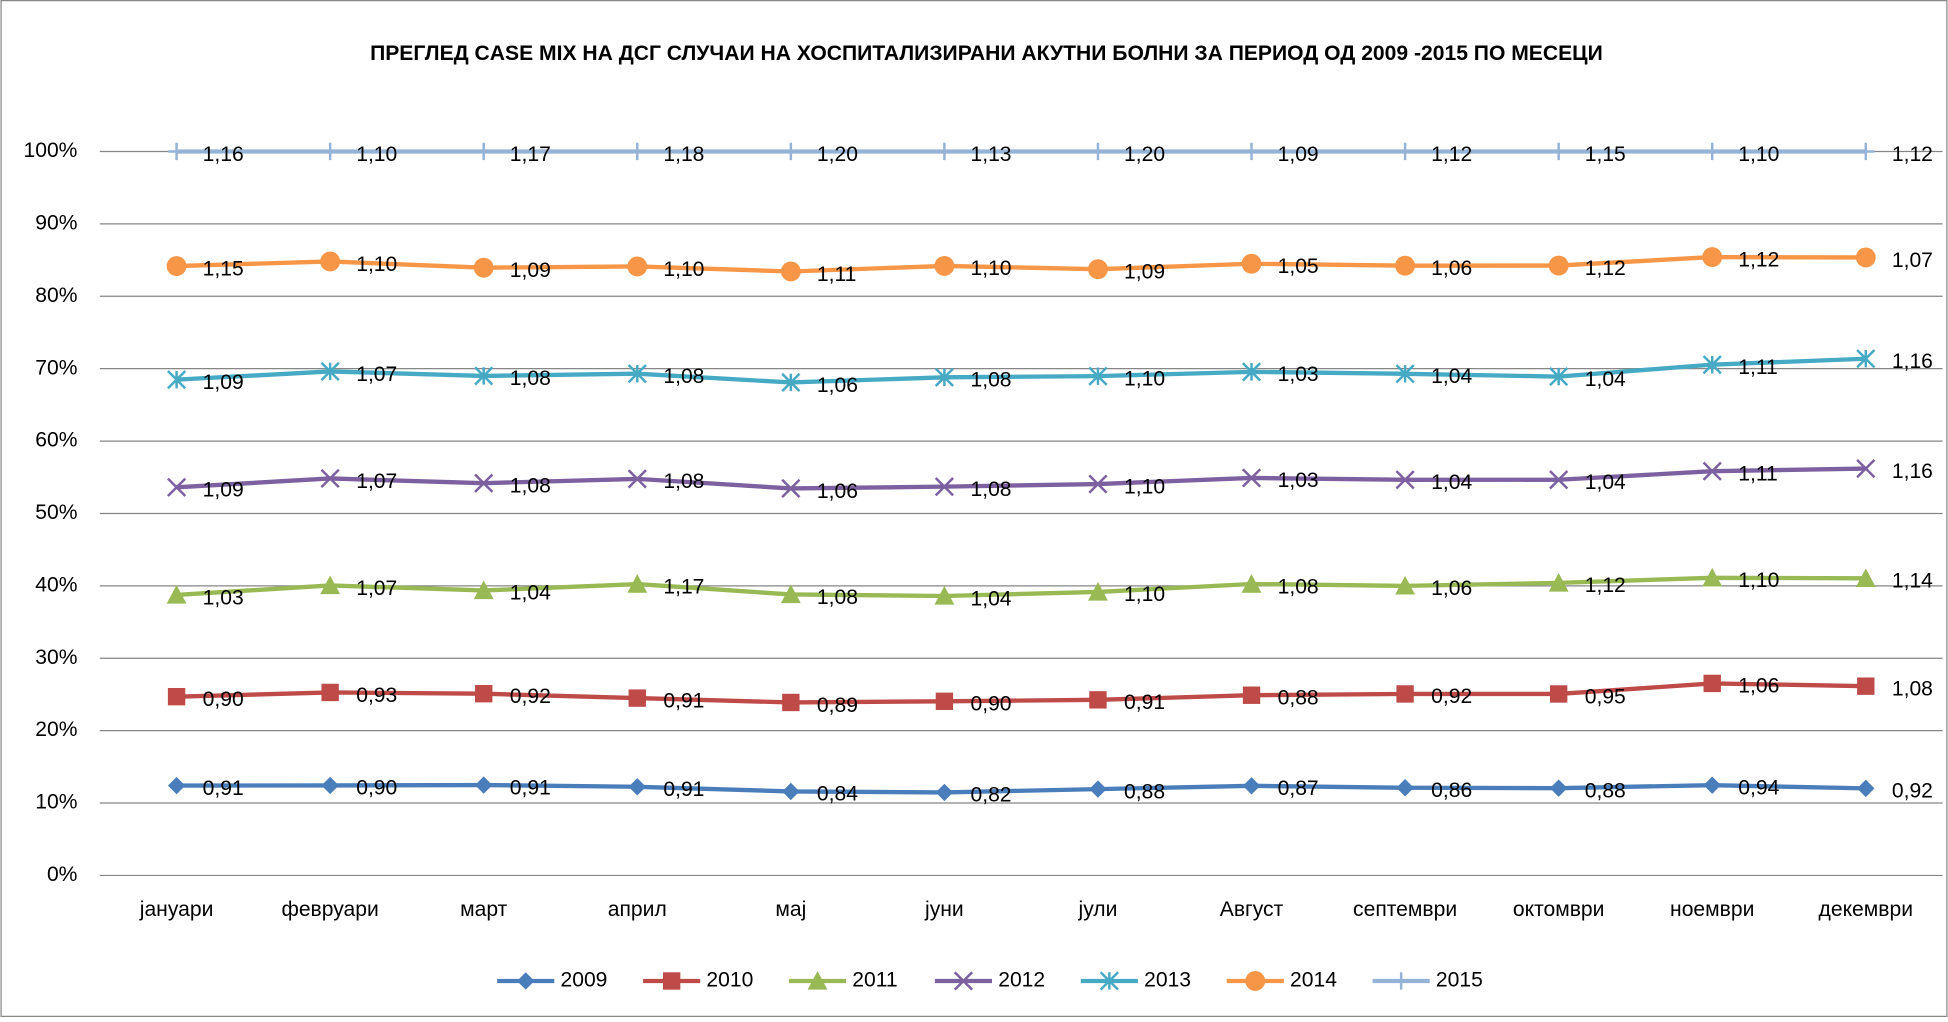 This screenshot has width=1948, height=1022. What do you see at coordinates (1758, 686) in the screenshot?
I see `data-label: 1,06` at bounding box center [1758, 686].